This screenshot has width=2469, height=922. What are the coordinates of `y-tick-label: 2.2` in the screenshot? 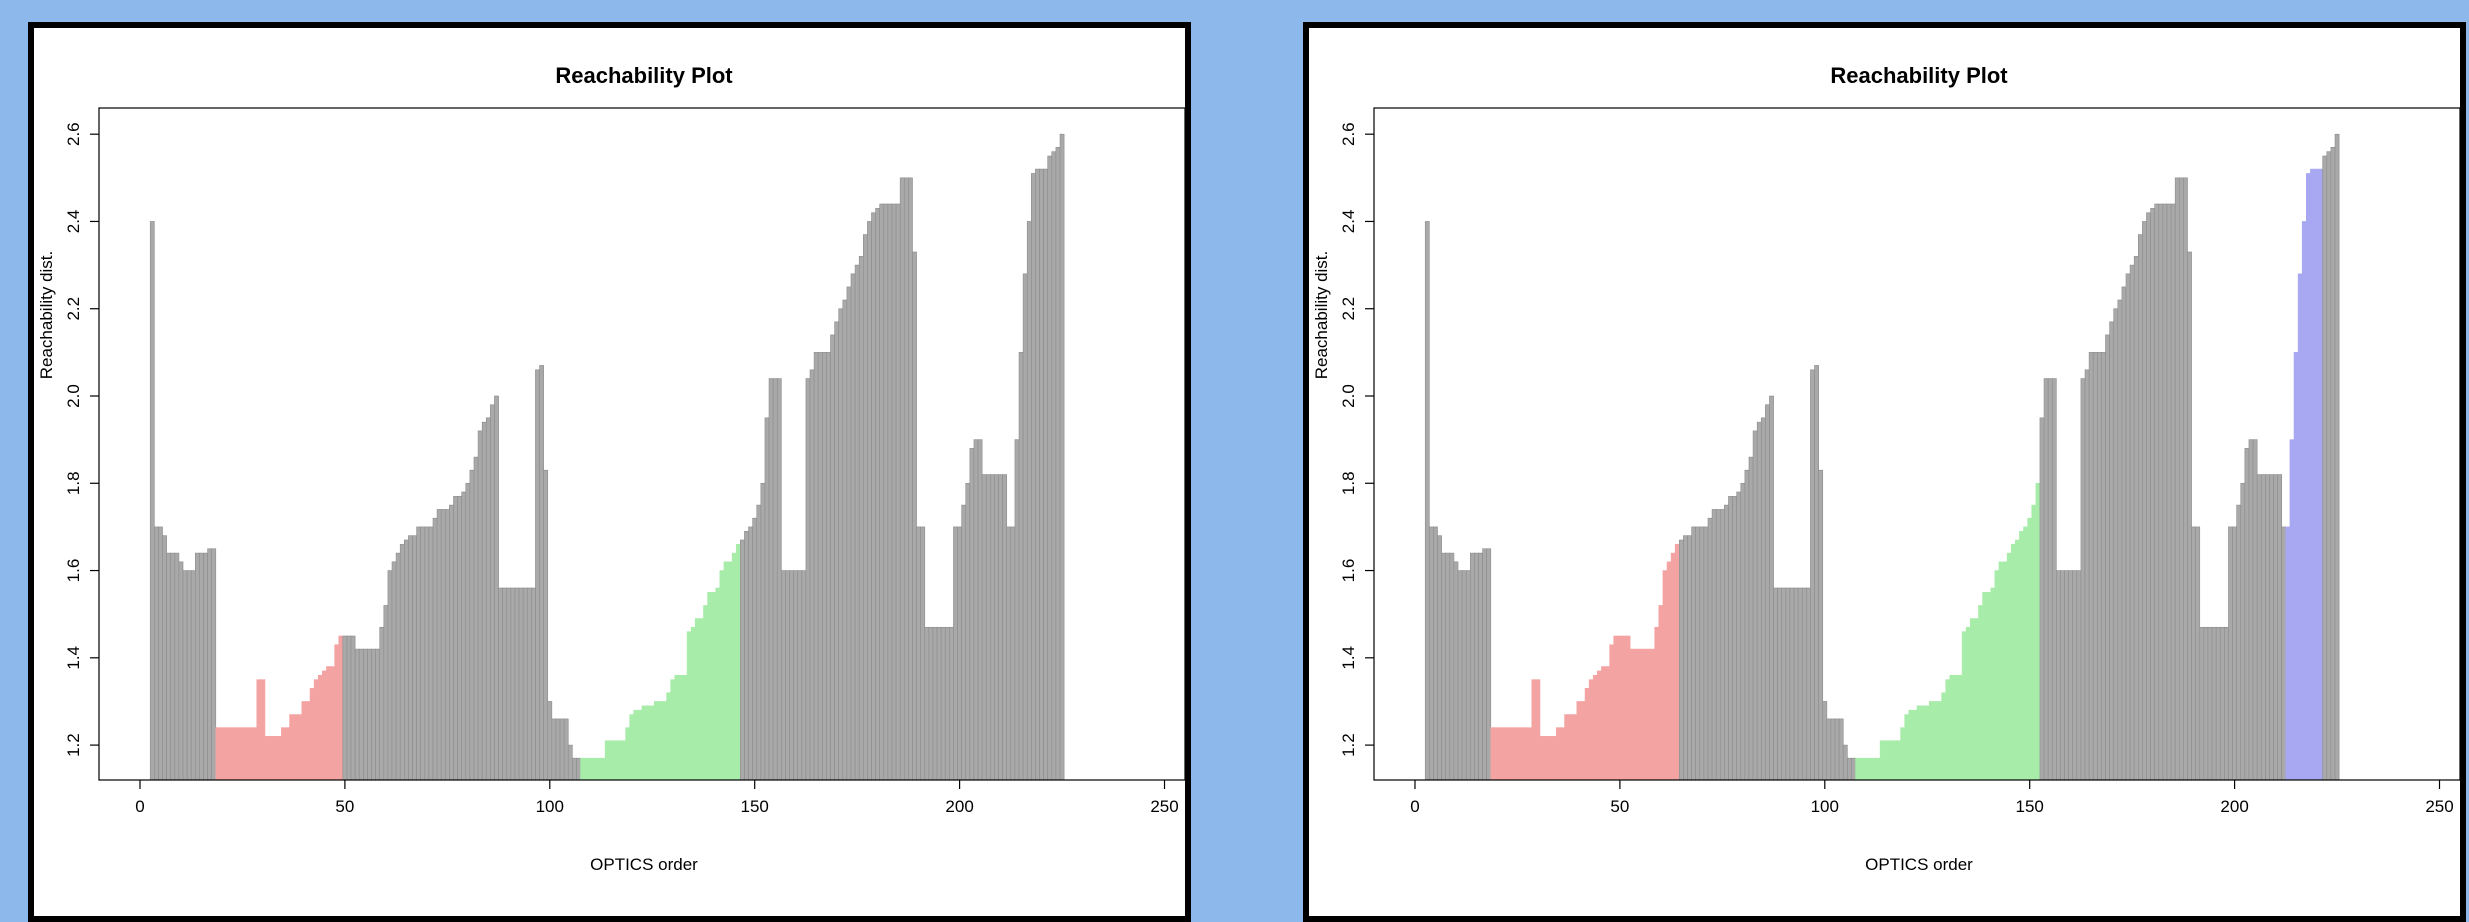 It's located at (1348, 309).